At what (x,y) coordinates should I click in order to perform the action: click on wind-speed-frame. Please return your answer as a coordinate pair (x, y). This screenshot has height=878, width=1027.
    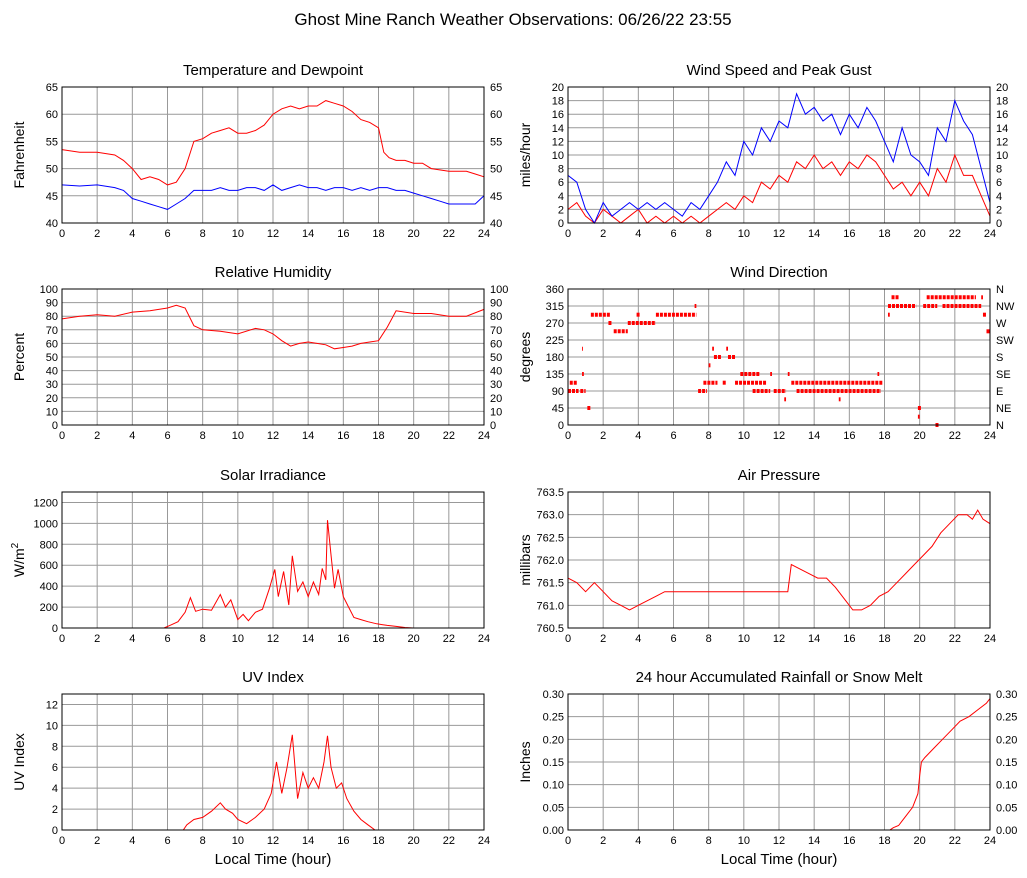
    Looking at the image, I should click on (779, 155).